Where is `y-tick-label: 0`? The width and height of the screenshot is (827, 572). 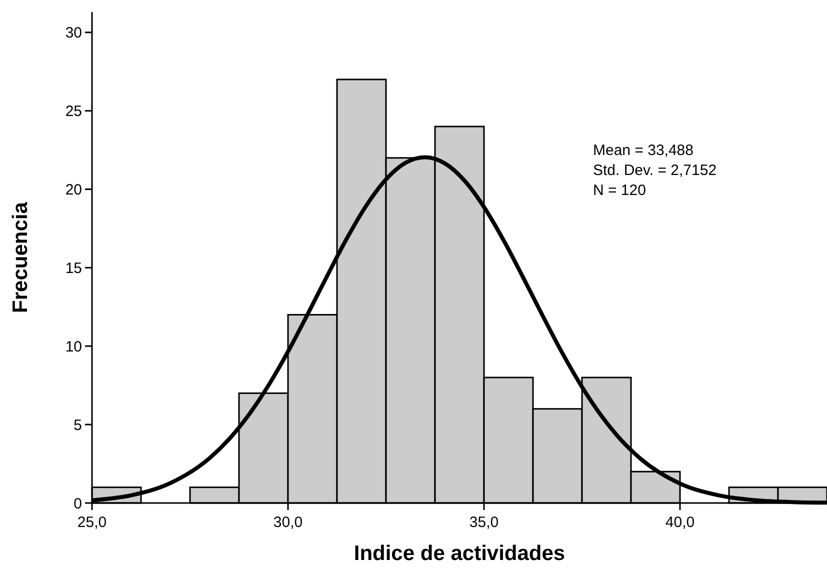 y-tick-label: 0 is located at coordinates (78, 503).